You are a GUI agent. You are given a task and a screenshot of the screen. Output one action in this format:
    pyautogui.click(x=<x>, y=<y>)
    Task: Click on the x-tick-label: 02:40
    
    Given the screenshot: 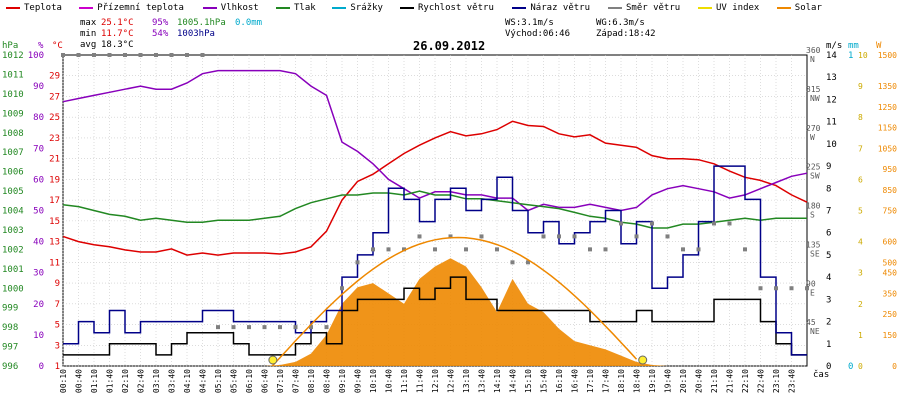 What is the action you would take?
    pyautogui.click(x=141, y=381)
    